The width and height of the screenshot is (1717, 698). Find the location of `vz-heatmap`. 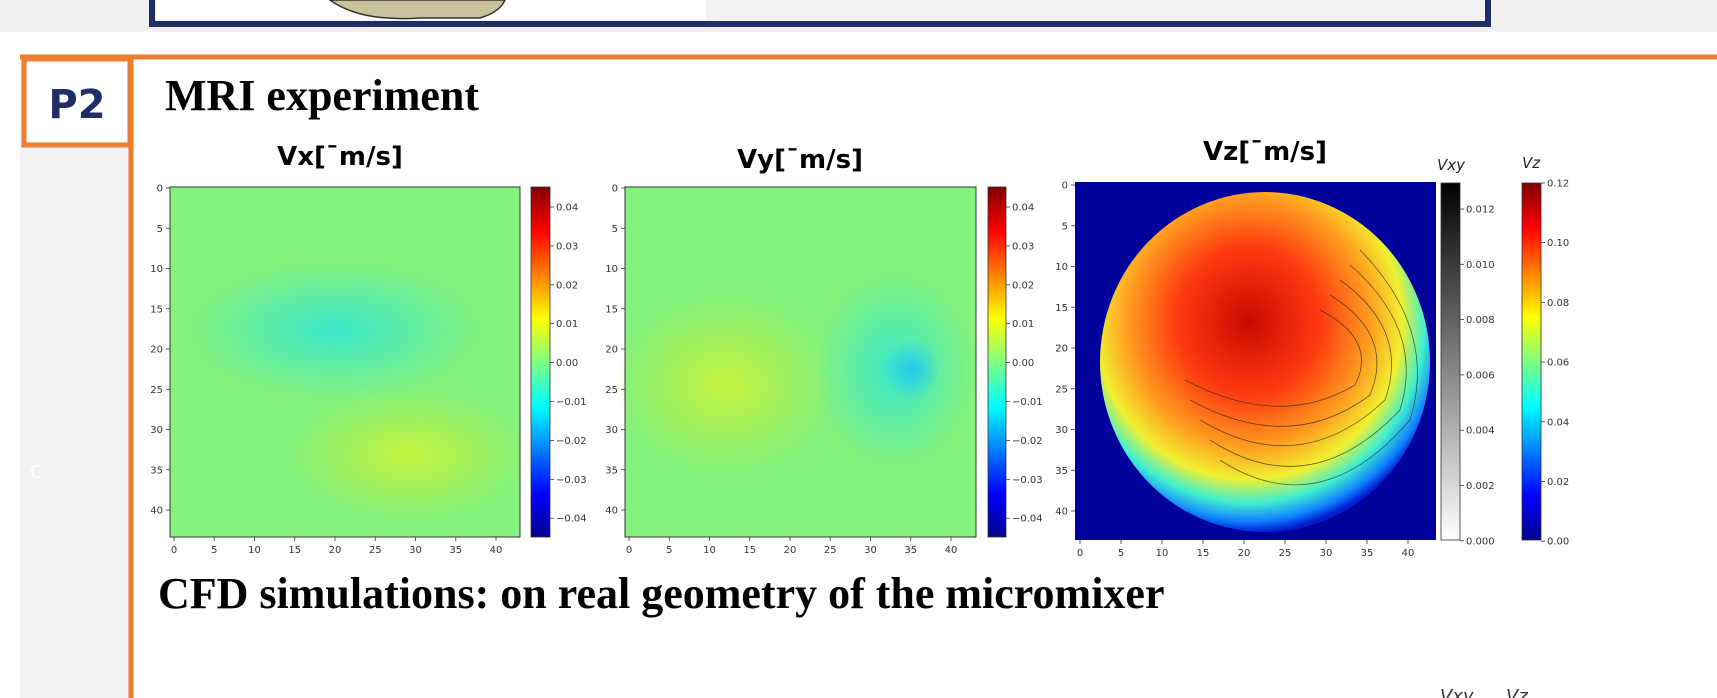

vz-heatmap is located at coordinates (1255, 361).